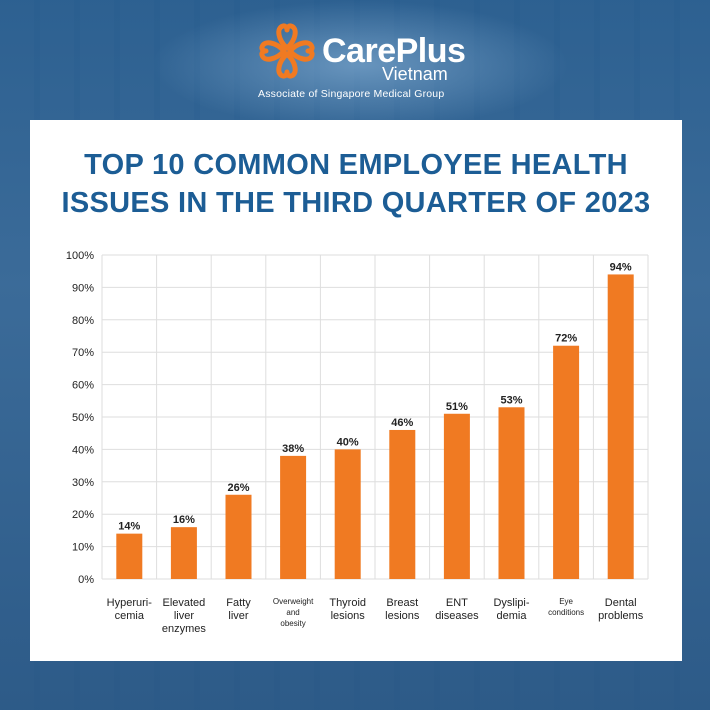 This screenshot has width=710, height=710. Describe the element at coordinates (83, 450) in the screenshot. I see `y-tick-label: 40%` at that location.